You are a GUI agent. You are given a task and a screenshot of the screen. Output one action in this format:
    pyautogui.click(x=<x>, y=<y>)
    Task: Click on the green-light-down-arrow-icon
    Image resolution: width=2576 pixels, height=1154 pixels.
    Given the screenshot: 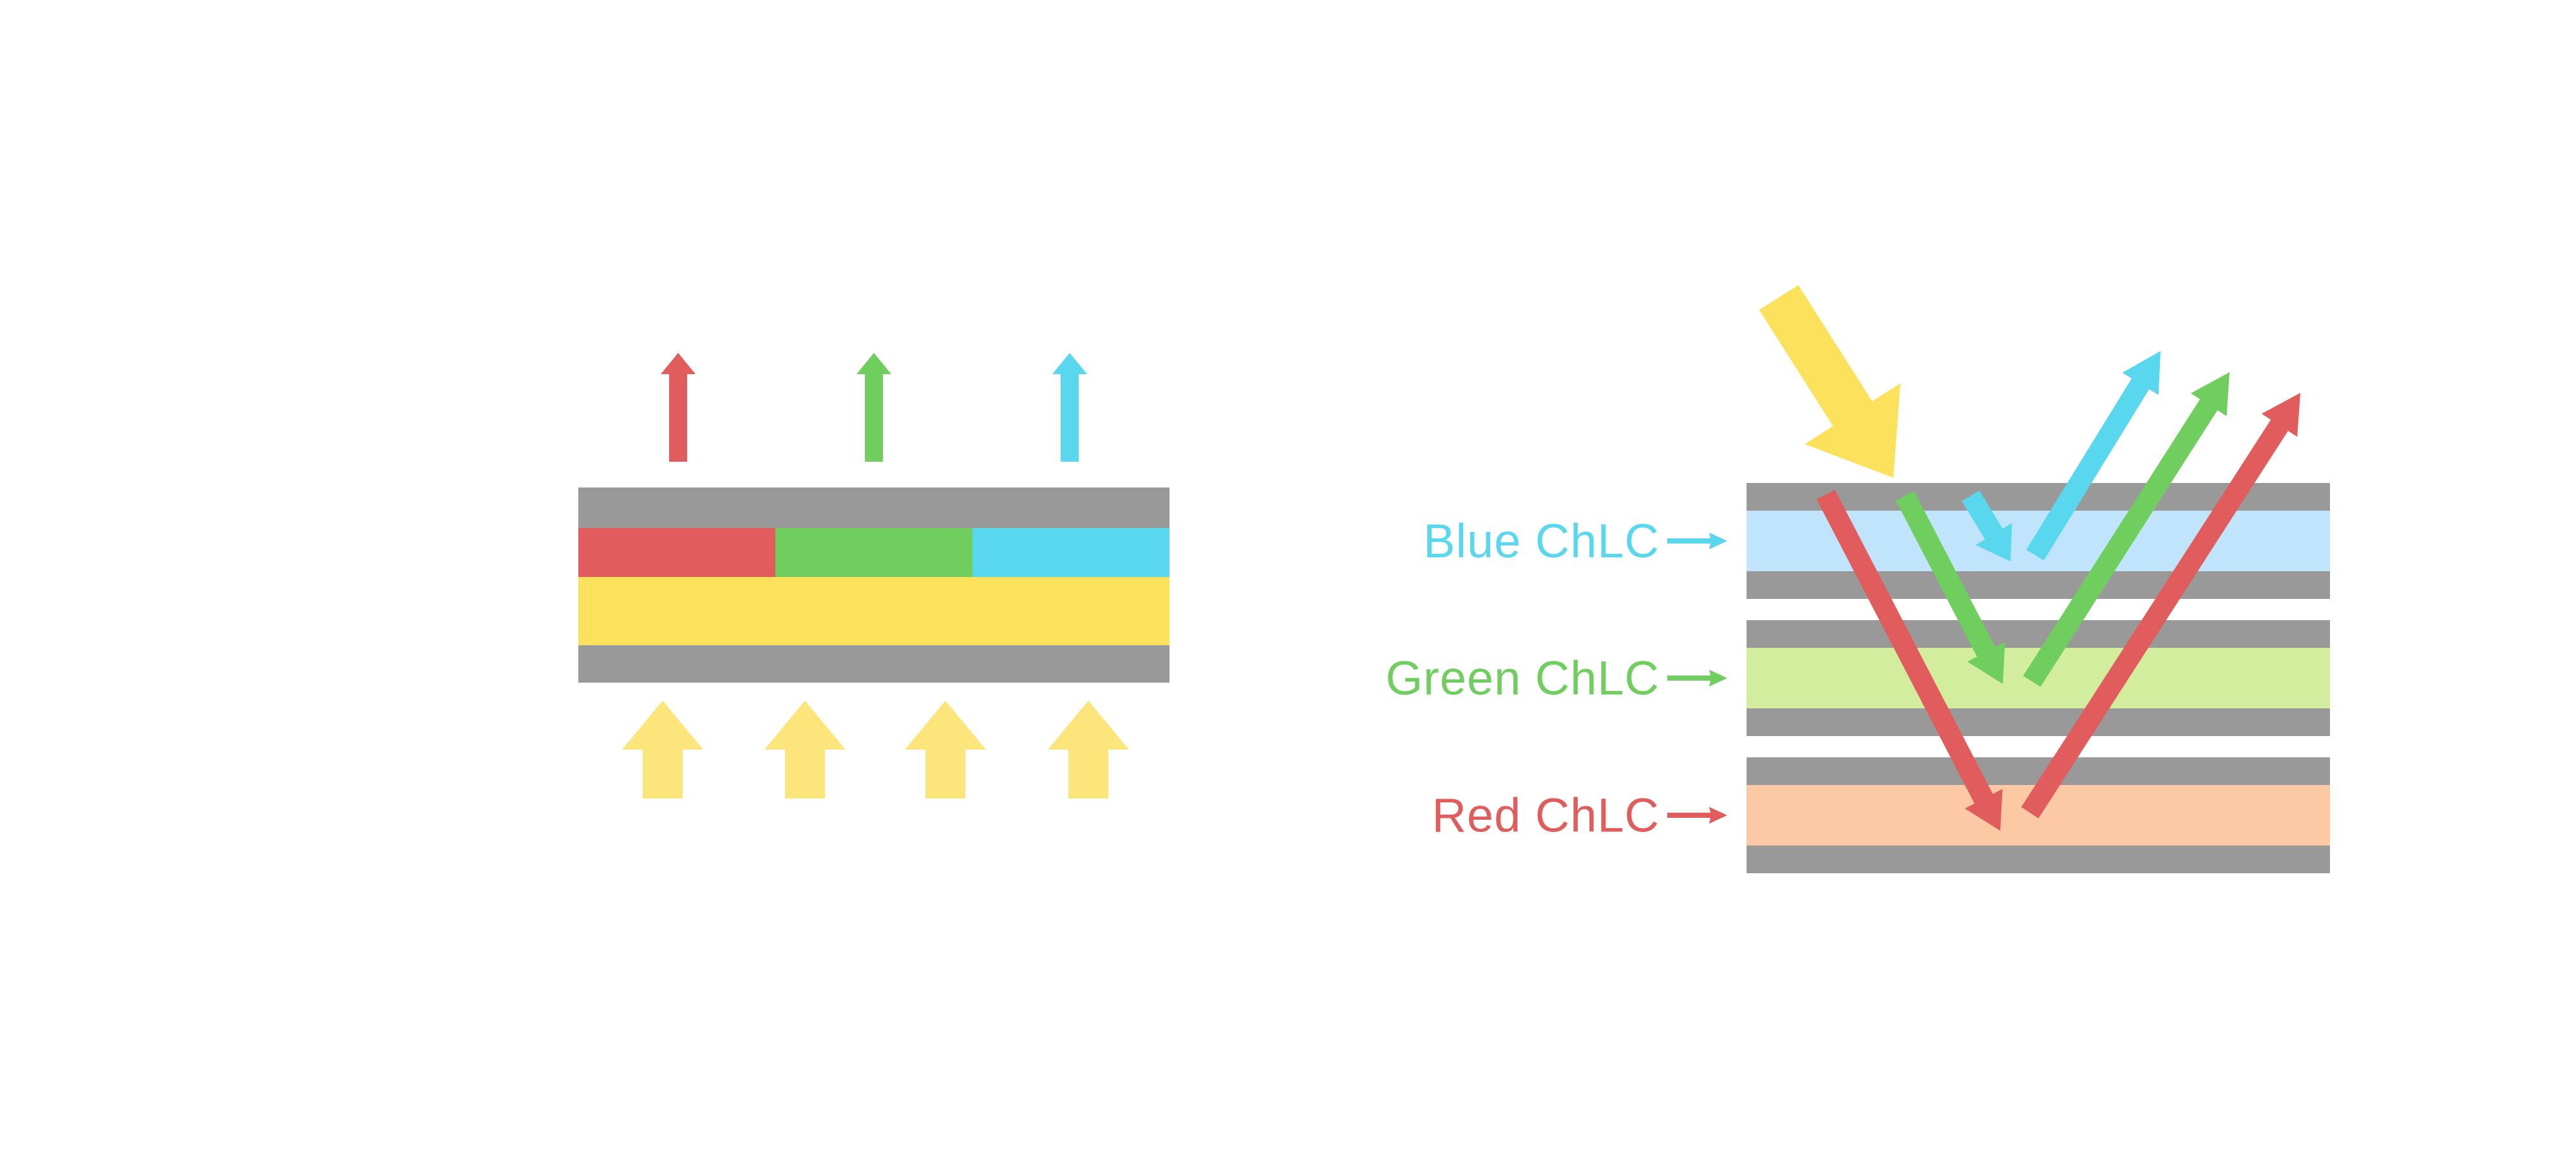 What is the action you would take?
    pyautogui.click(x=1950, y=587)
    